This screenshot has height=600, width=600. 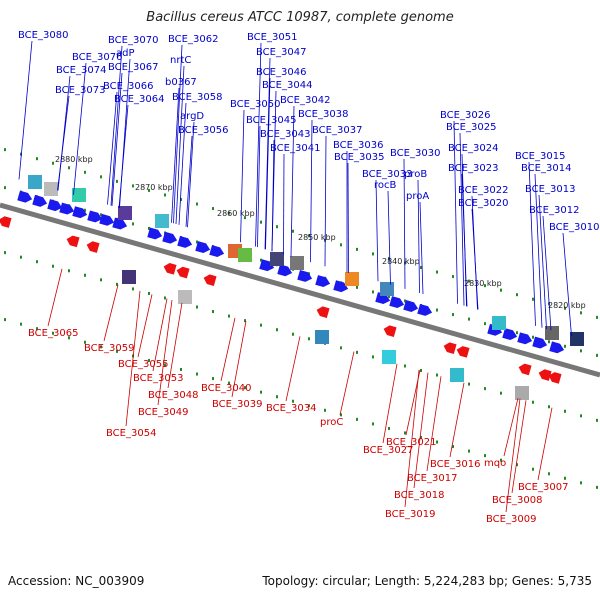 I want to click on forward-gene-label: BCE_3064, so click(x=139, y=99).